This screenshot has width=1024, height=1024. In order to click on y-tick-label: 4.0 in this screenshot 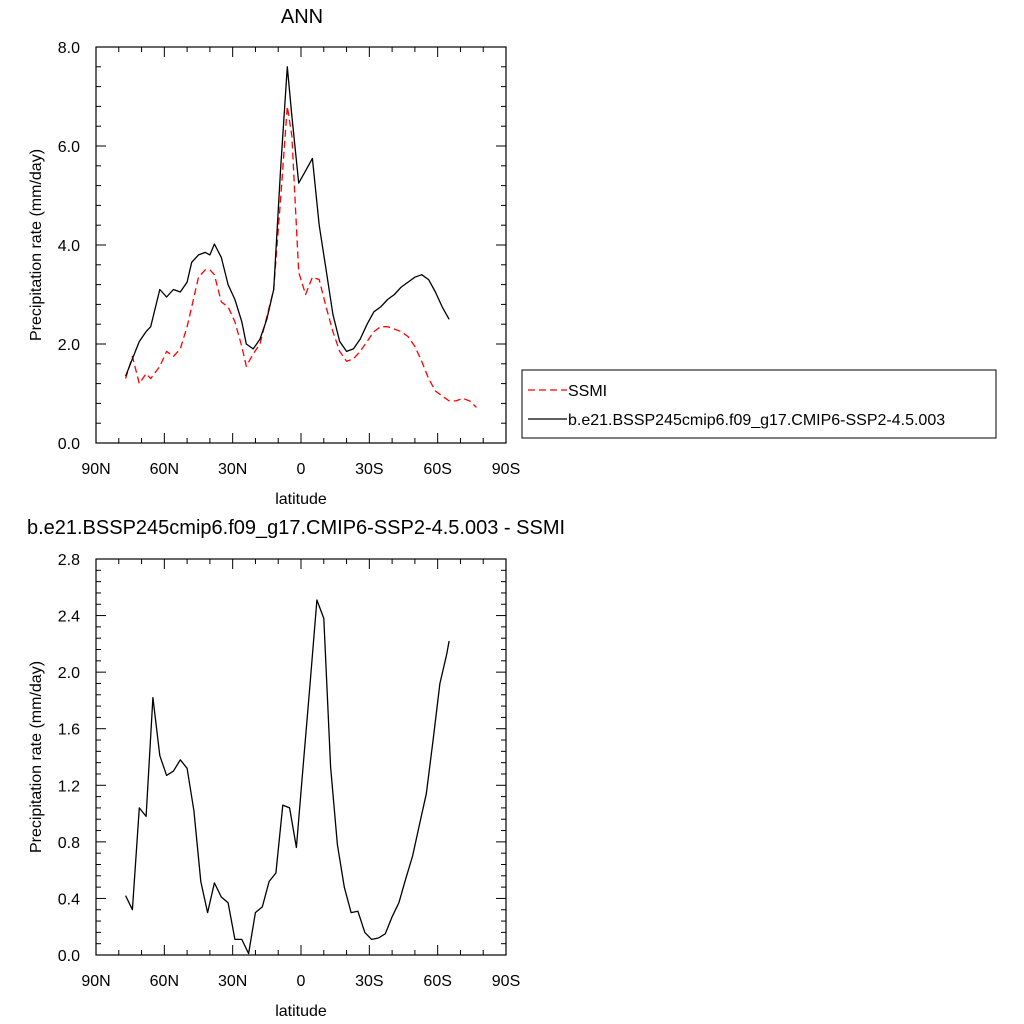, I will do `click(69, 246)`.